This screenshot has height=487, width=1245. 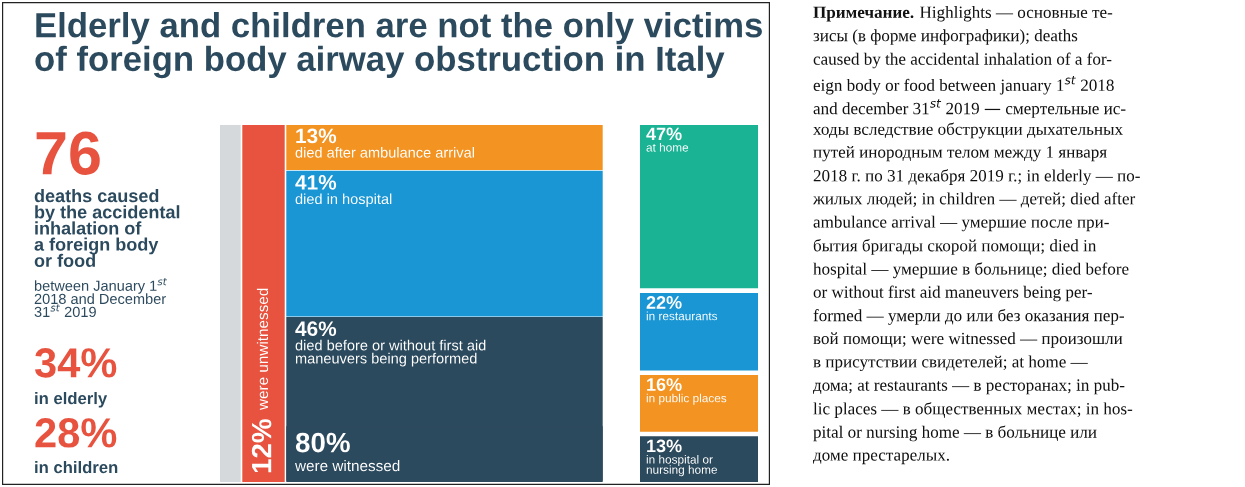 What do you see at coordinates (952, 293) in the screenshot?
I see `text: or without first aid maneuvers being per-` at bounding box center [952, 293].